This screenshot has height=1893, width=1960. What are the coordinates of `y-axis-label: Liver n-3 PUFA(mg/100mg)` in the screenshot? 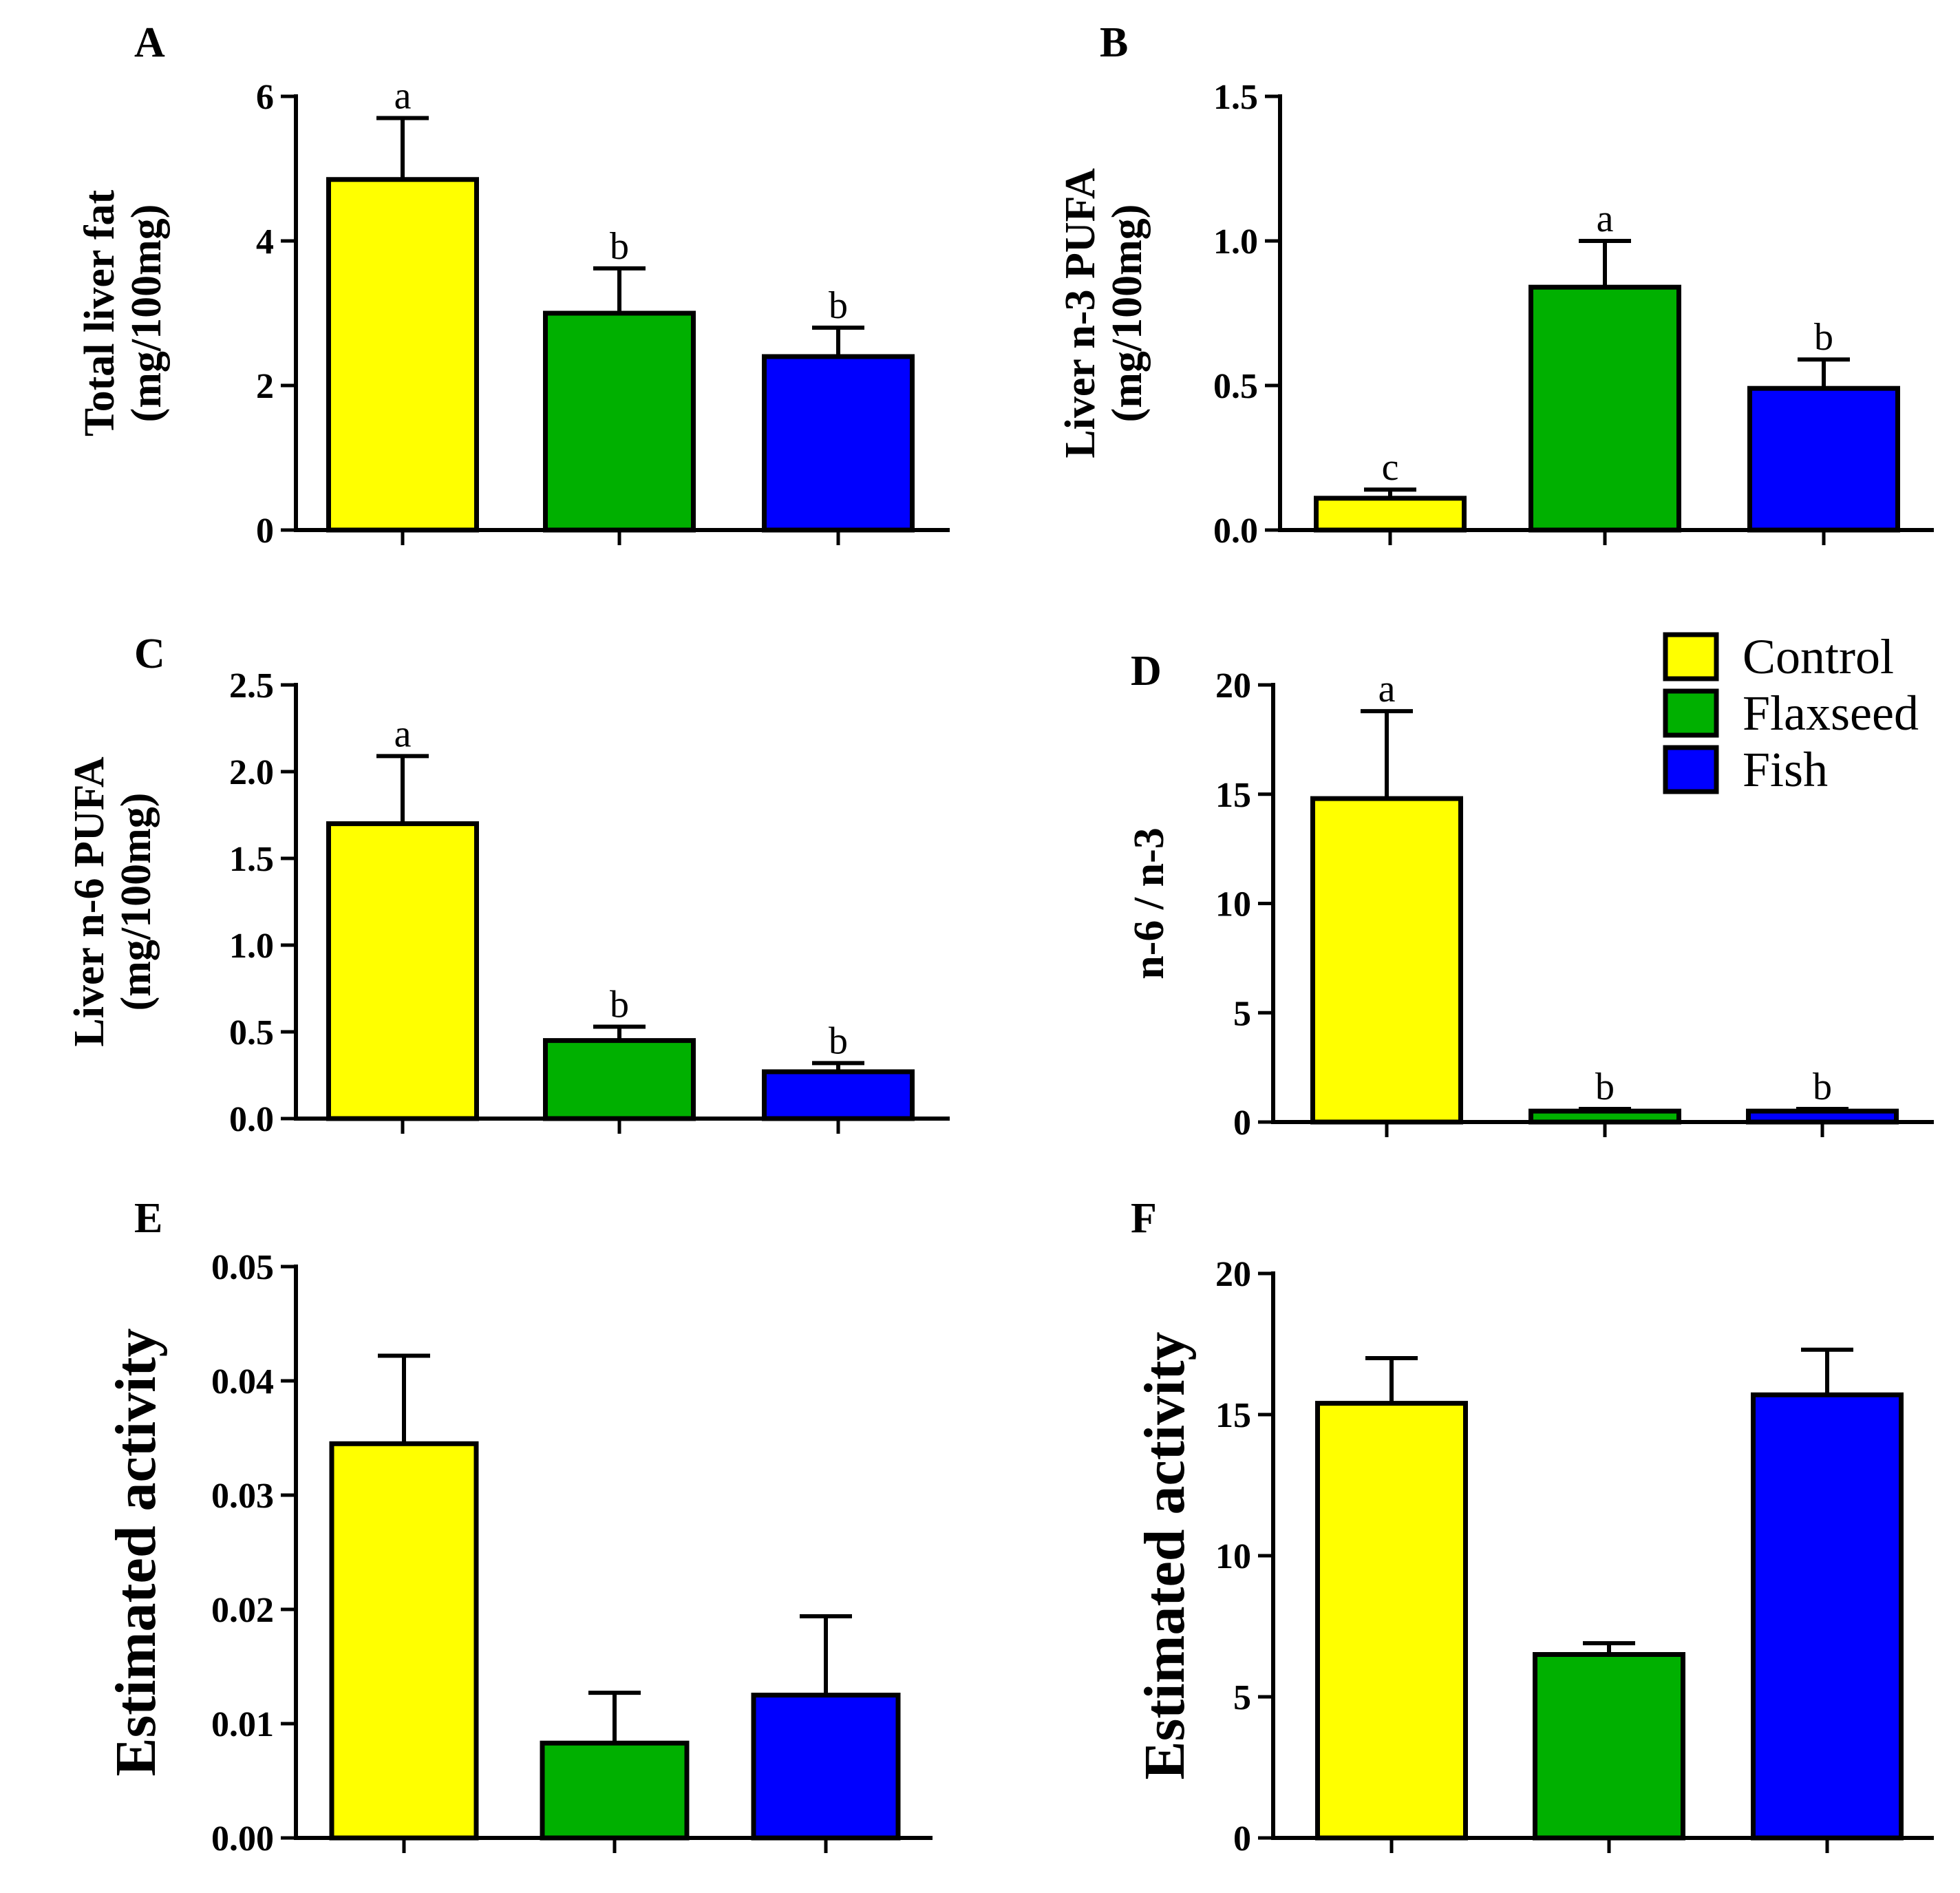 It's located at (1104, 313).